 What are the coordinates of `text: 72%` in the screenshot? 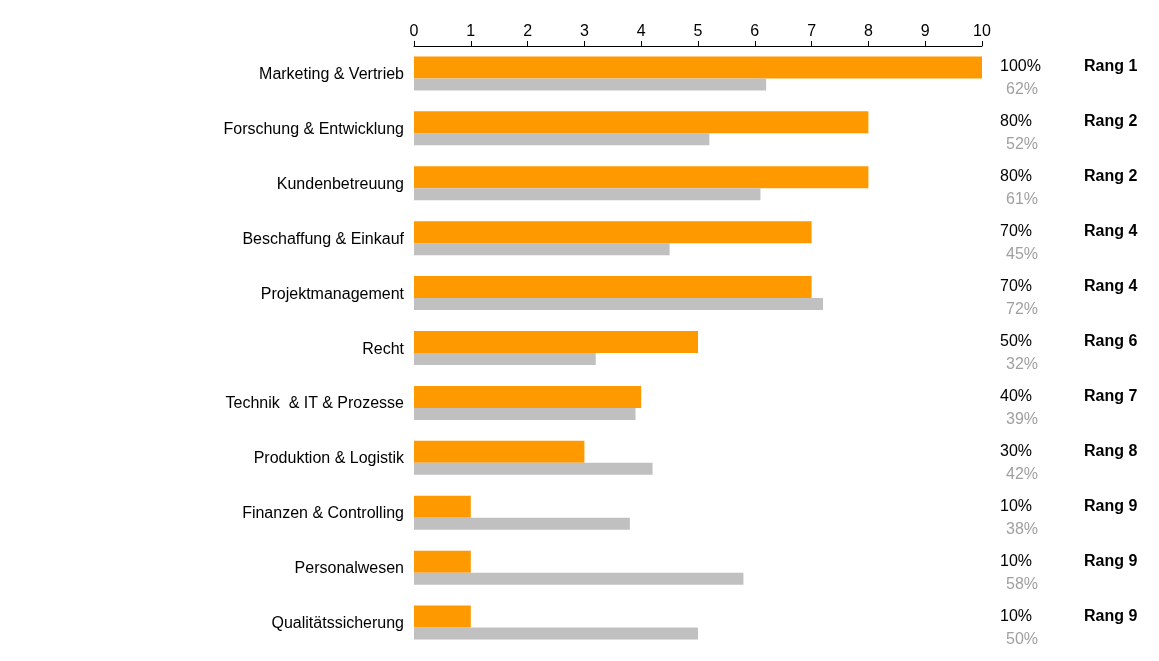 It's located at (1022, 309).